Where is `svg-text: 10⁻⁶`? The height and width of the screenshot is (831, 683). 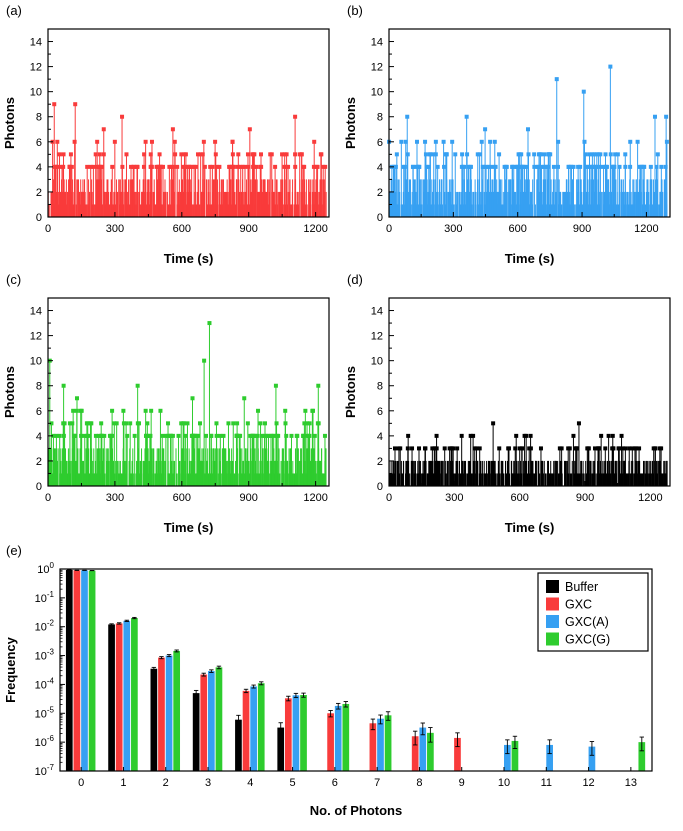 svg-text: 10⁻⁶ is located at coordinates (45, 741).